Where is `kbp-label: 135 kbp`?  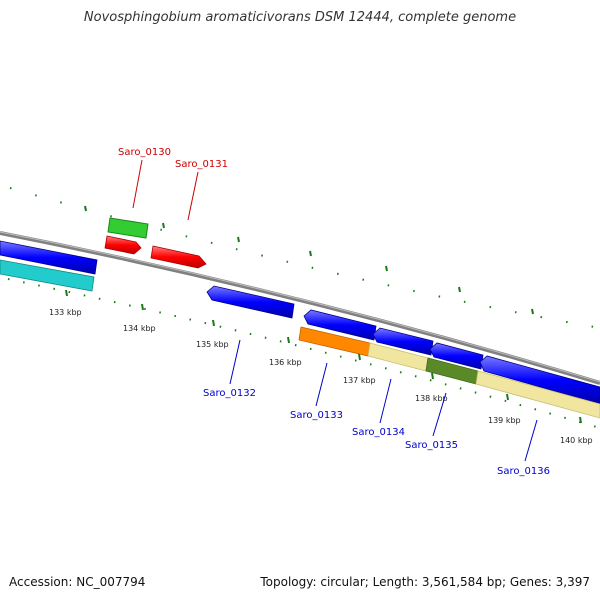
kbp-label: 135 kbp is located at coordinates (212, 344).